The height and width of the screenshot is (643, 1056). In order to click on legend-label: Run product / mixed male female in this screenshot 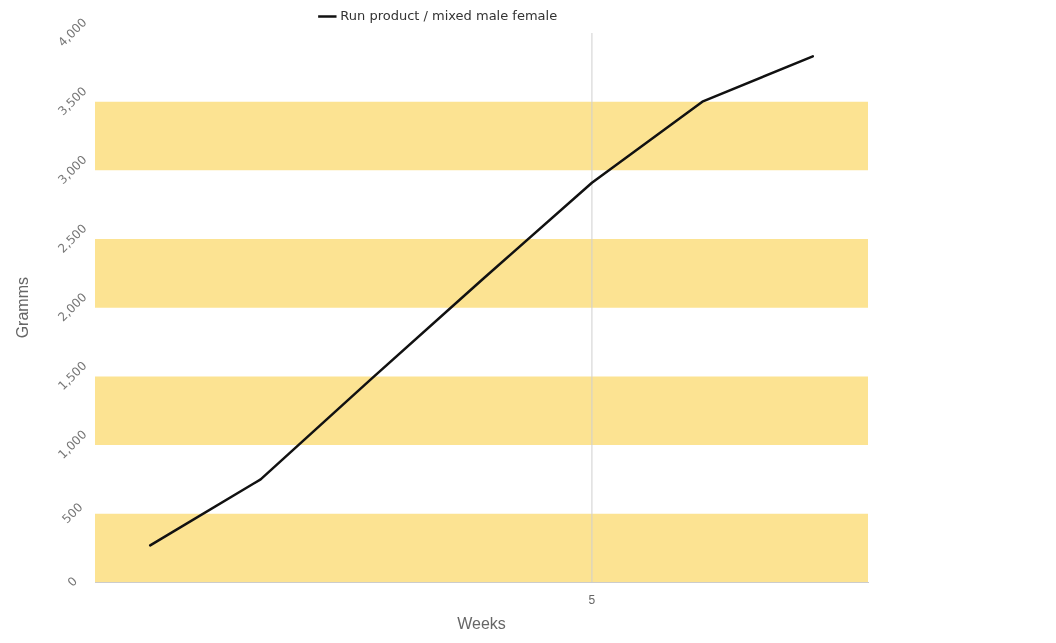, I will do `click(449, 15)`.